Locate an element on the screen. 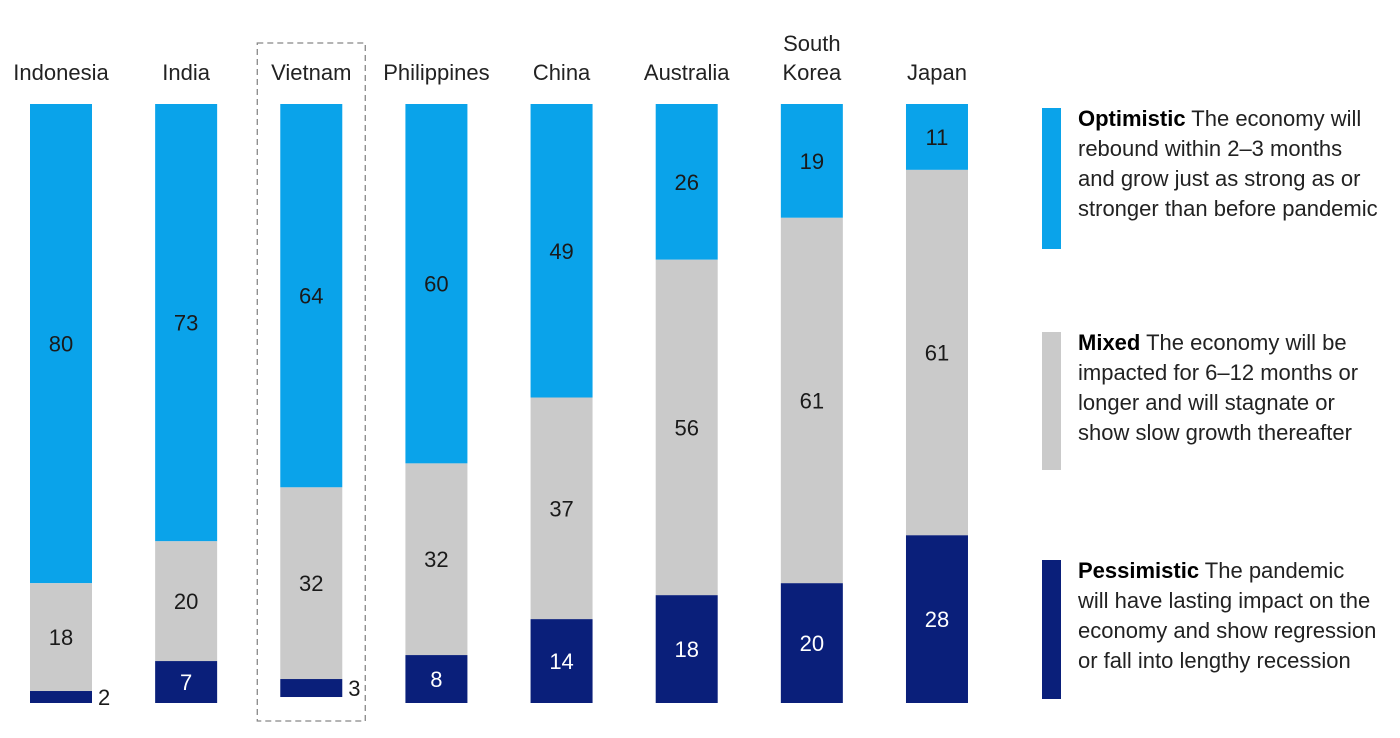  bar-china-optimistic is located at coordinates (561, 251).